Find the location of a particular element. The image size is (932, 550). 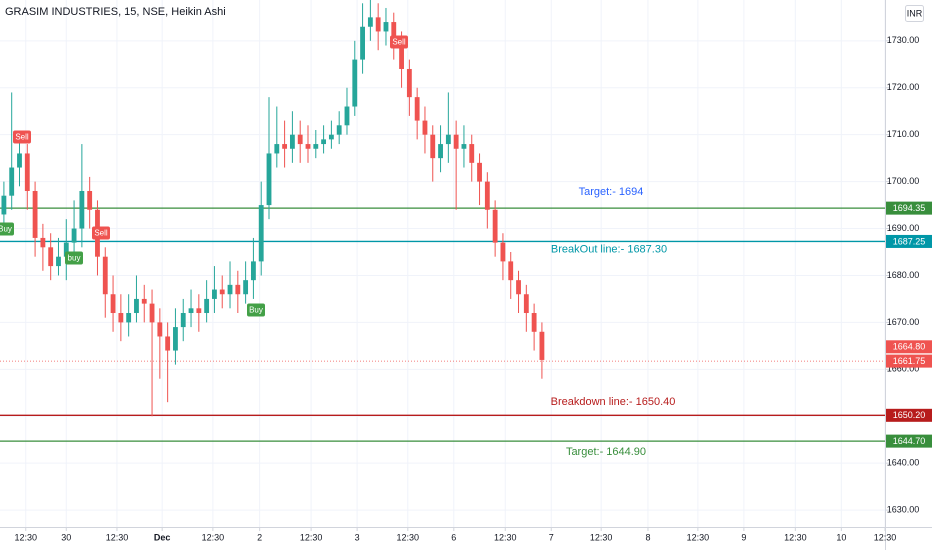

y-tick-label: 1670.00 is located at coordinates (903, 322).